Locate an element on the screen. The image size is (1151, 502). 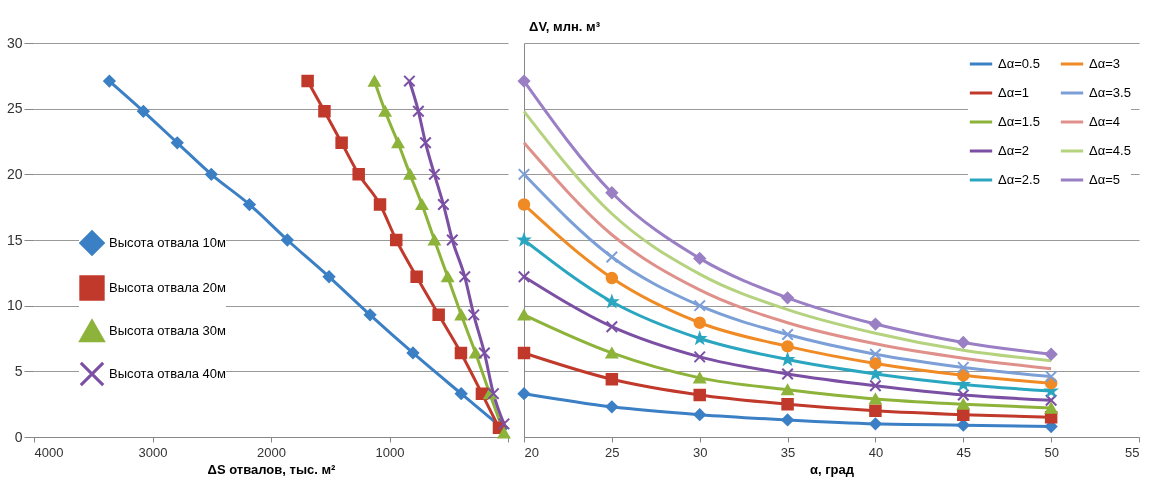
x-tick-label: 25 is located at coordinates (612, 452).